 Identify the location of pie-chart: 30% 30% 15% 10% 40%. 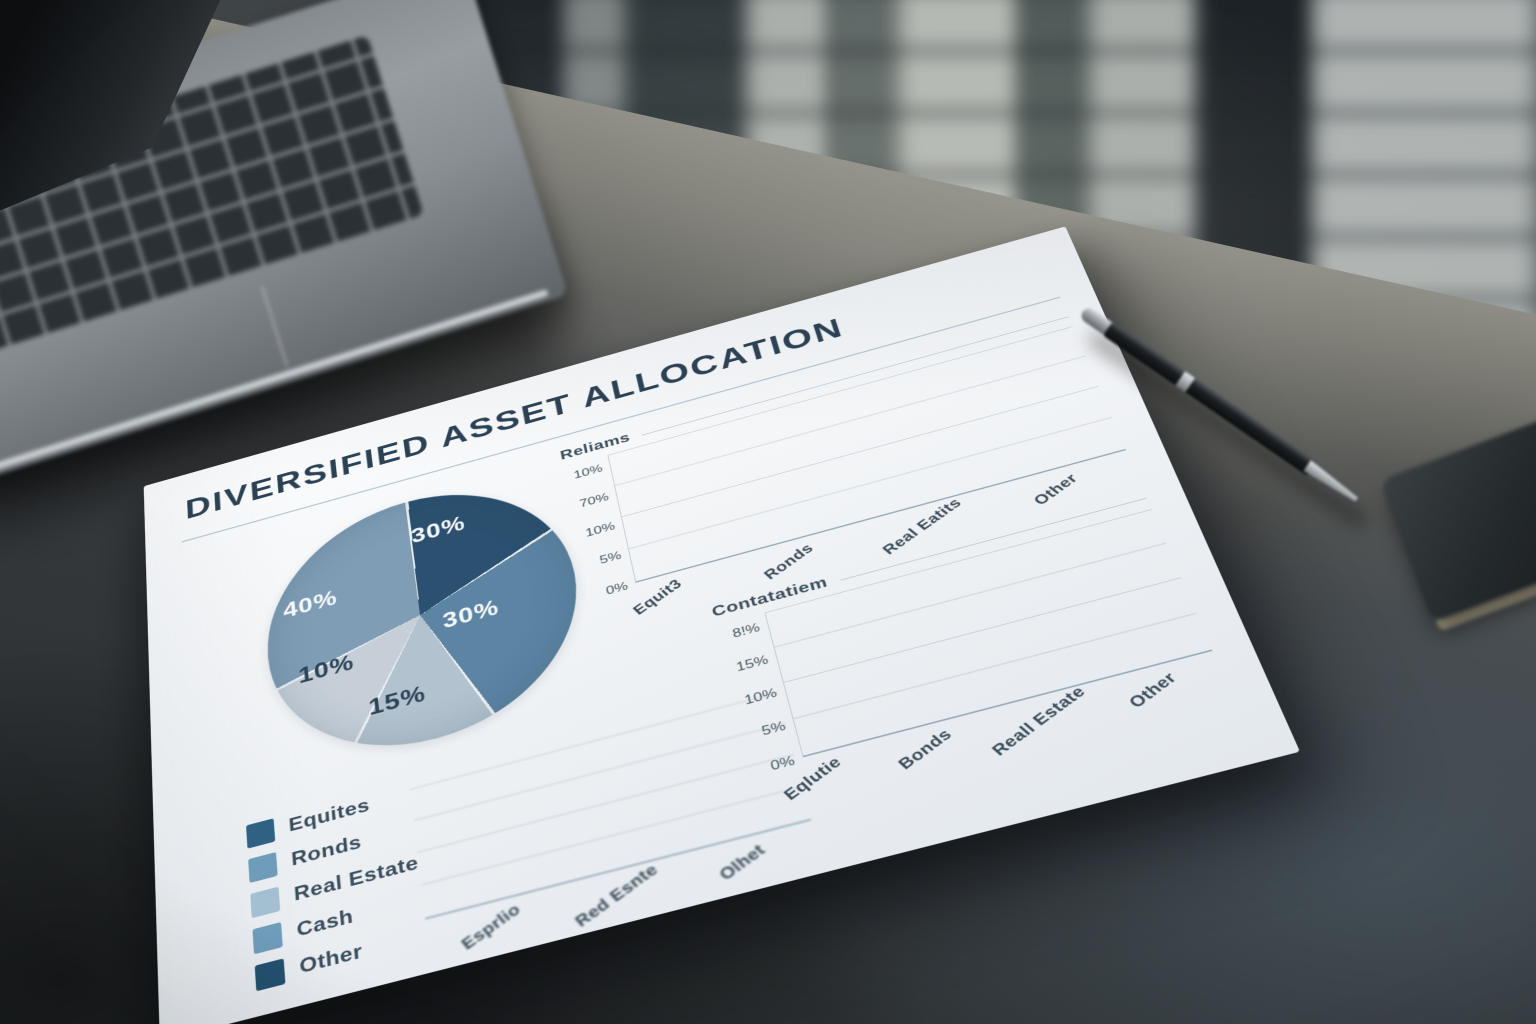
(430, 621).